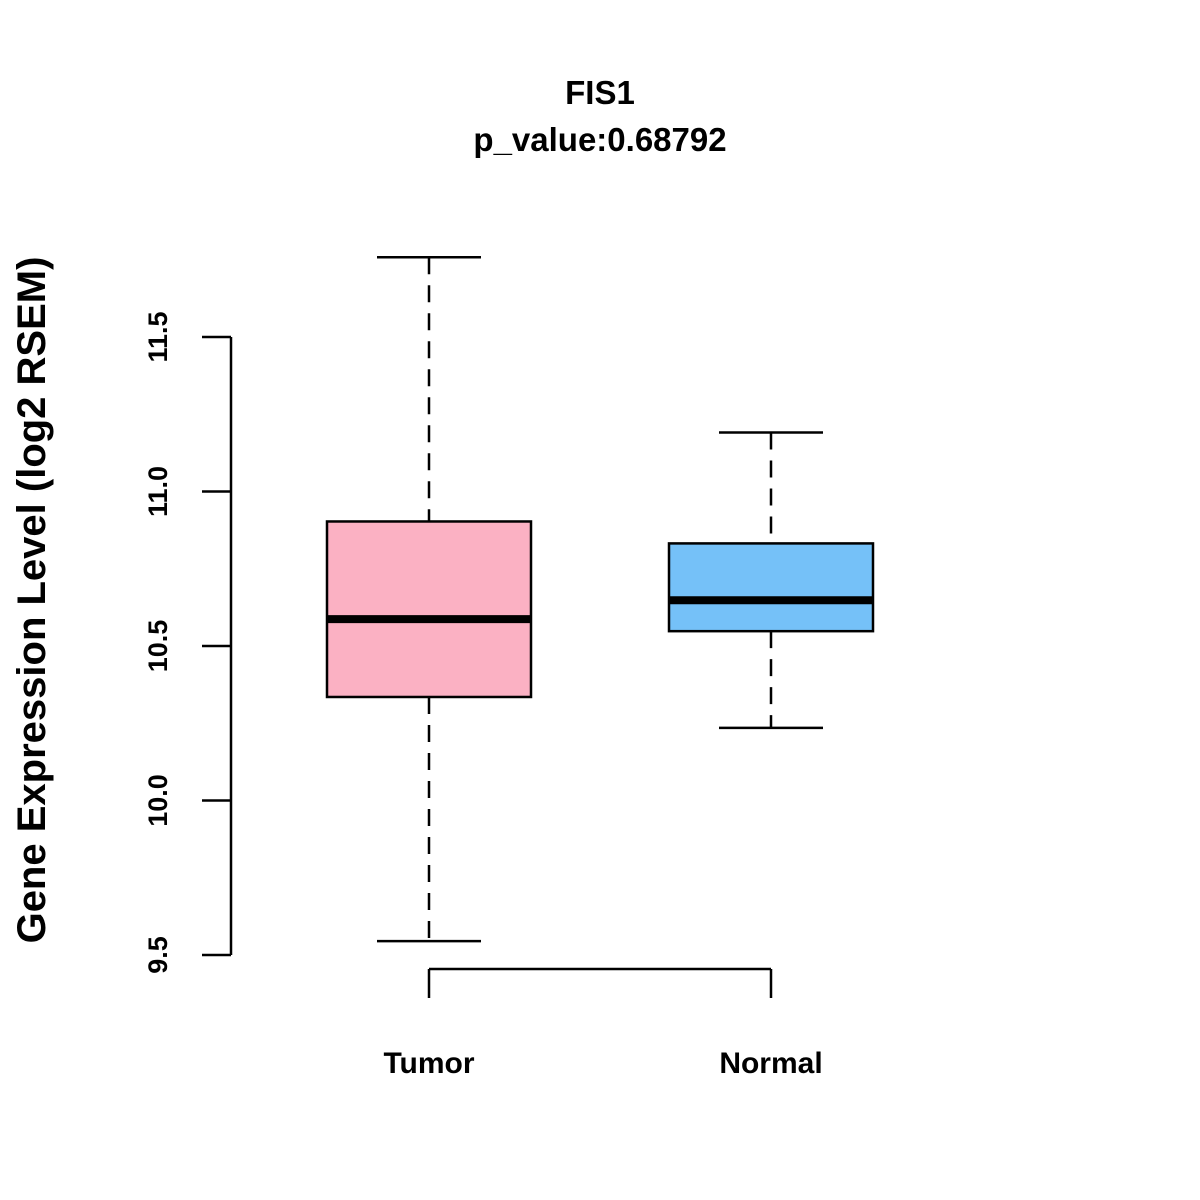  What do you see at coordinates (770, 1063) in the screenshot?
I see `x-tick-label: Normal` at bounding box center [770, 1063].